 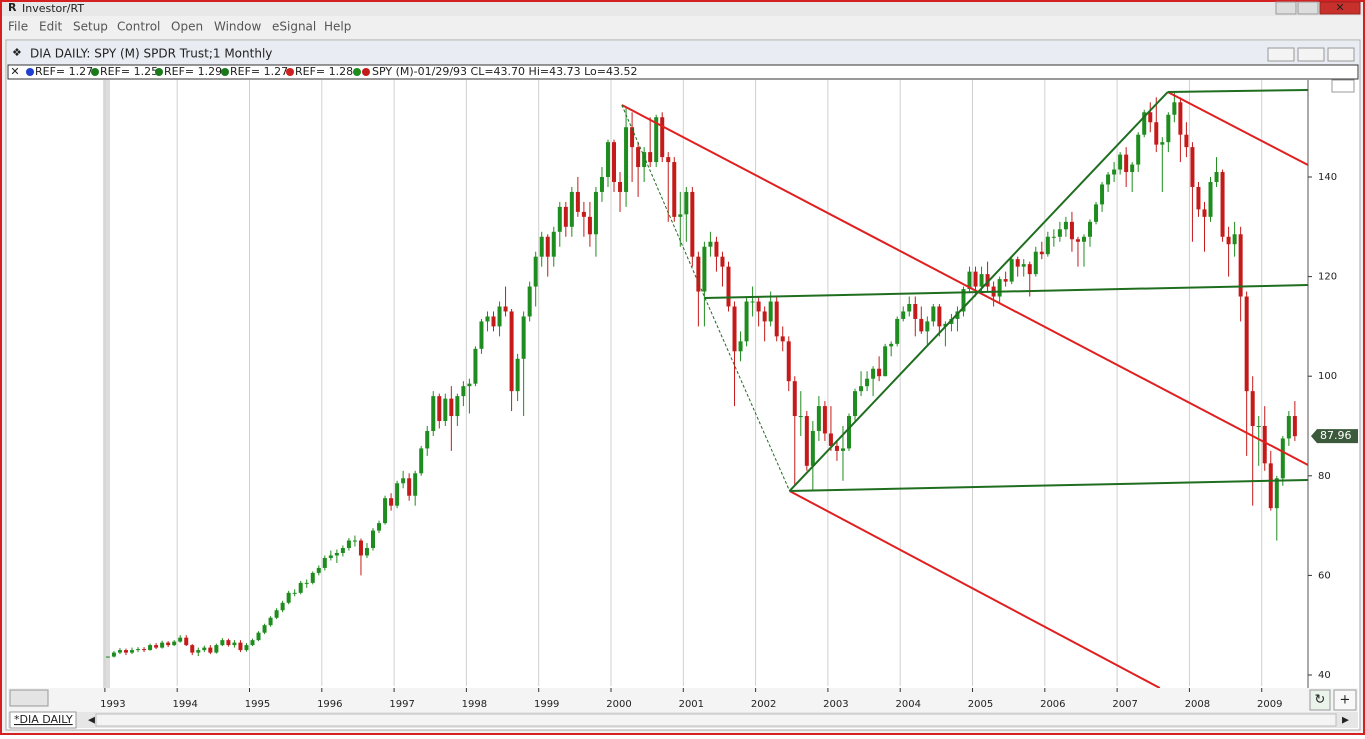 What do you see at coordinates (238, 27) in the screenshot?
I see `menu-item: Window` at bounding box center [238, 27].